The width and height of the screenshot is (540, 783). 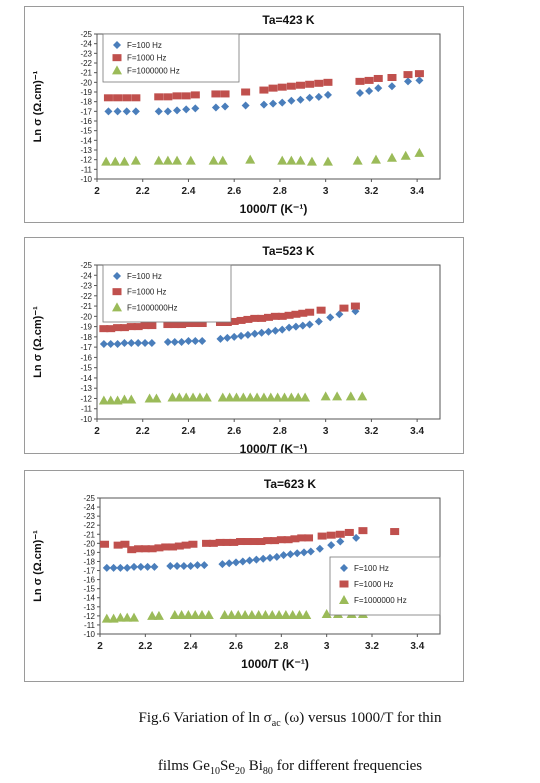 What do you see at coordinates (417, 191) in the screenshot?
I see `x-tick-label: 3.4` at bounding box center [417, 191].